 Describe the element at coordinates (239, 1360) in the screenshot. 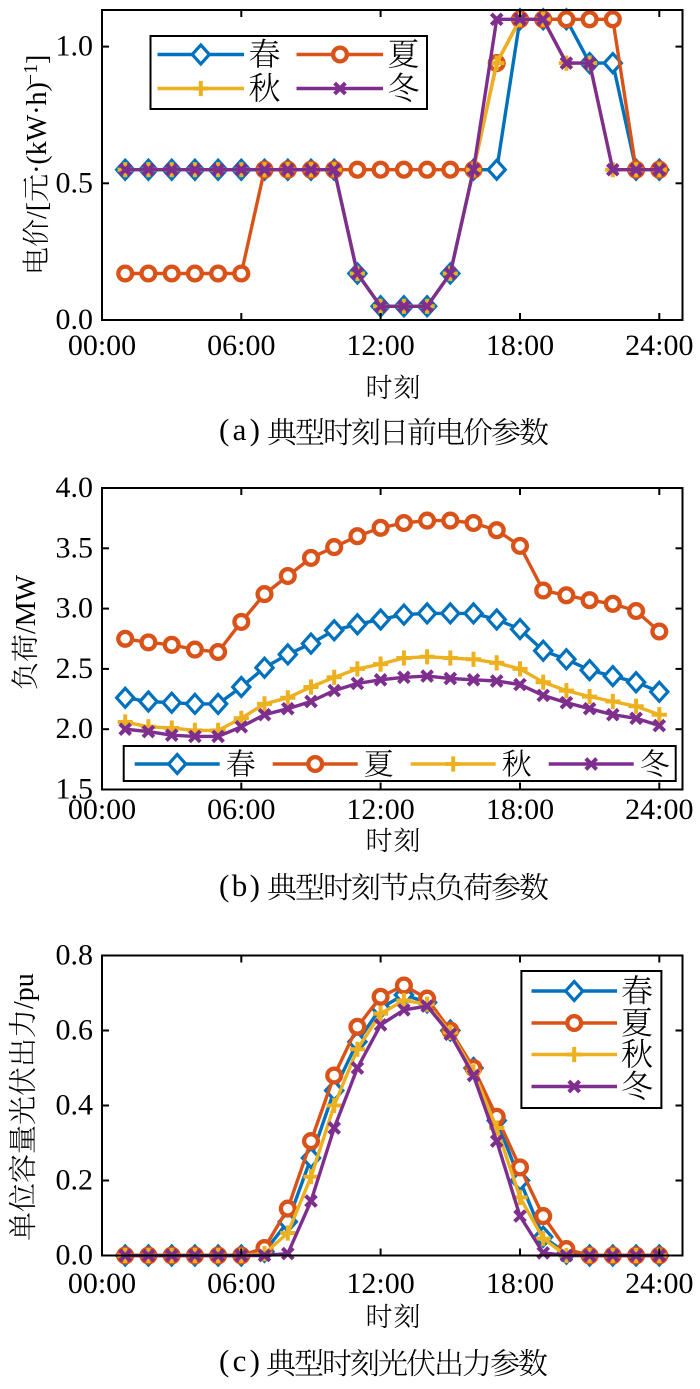

I see `svg-text: (c)` at that location.